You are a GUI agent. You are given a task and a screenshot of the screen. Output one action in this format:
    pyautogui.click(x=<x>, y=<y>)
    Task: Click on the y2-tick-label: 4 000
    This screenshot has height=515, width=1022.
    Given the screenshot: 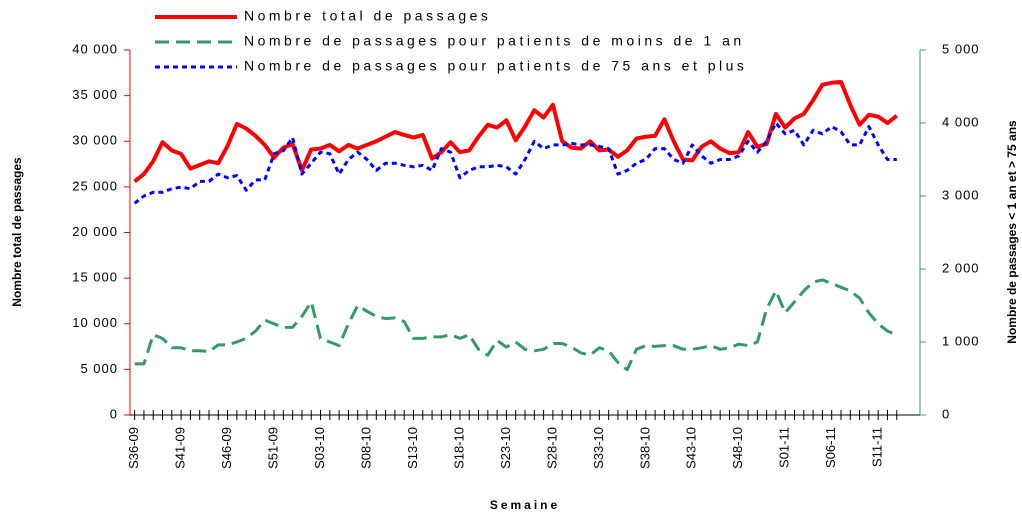 What is the action you would take?
    pyautogui.click(x=961, y=121)
    